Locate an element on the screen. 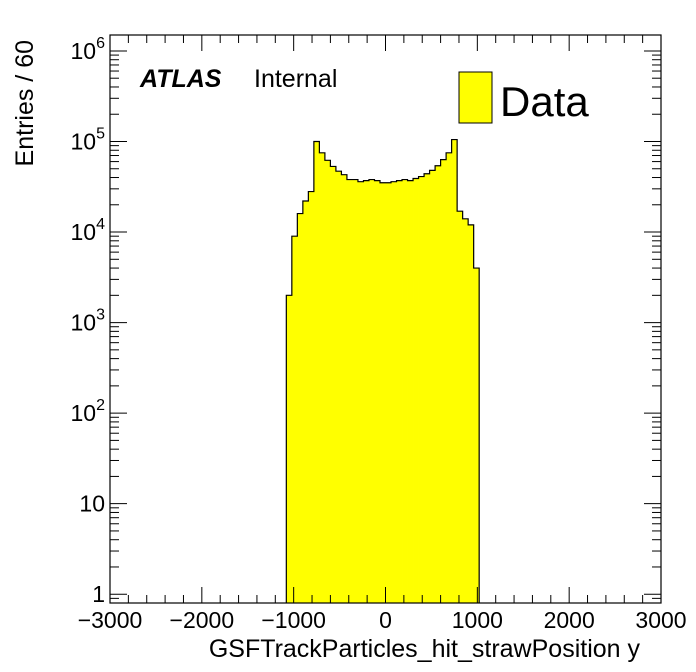  y-axis-tick-labels: 1 10 10² 10³ 10⁴ 10⁵ 10⁶ is located at coordinates (88, 321).